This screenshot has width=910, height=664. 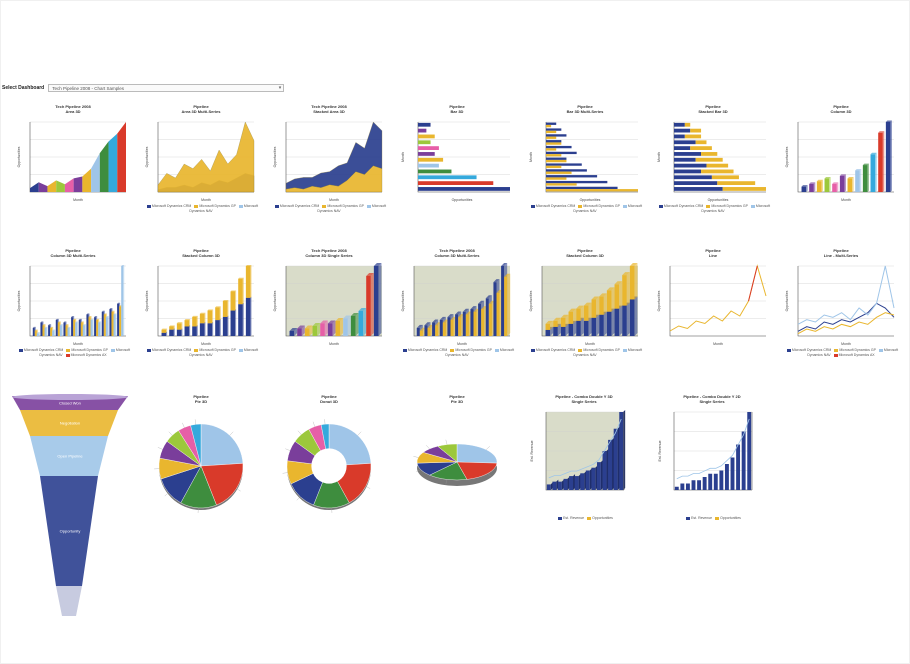 I want to click on chart-subtitle: Stacked Area 3D, so click(x=329, y=111).